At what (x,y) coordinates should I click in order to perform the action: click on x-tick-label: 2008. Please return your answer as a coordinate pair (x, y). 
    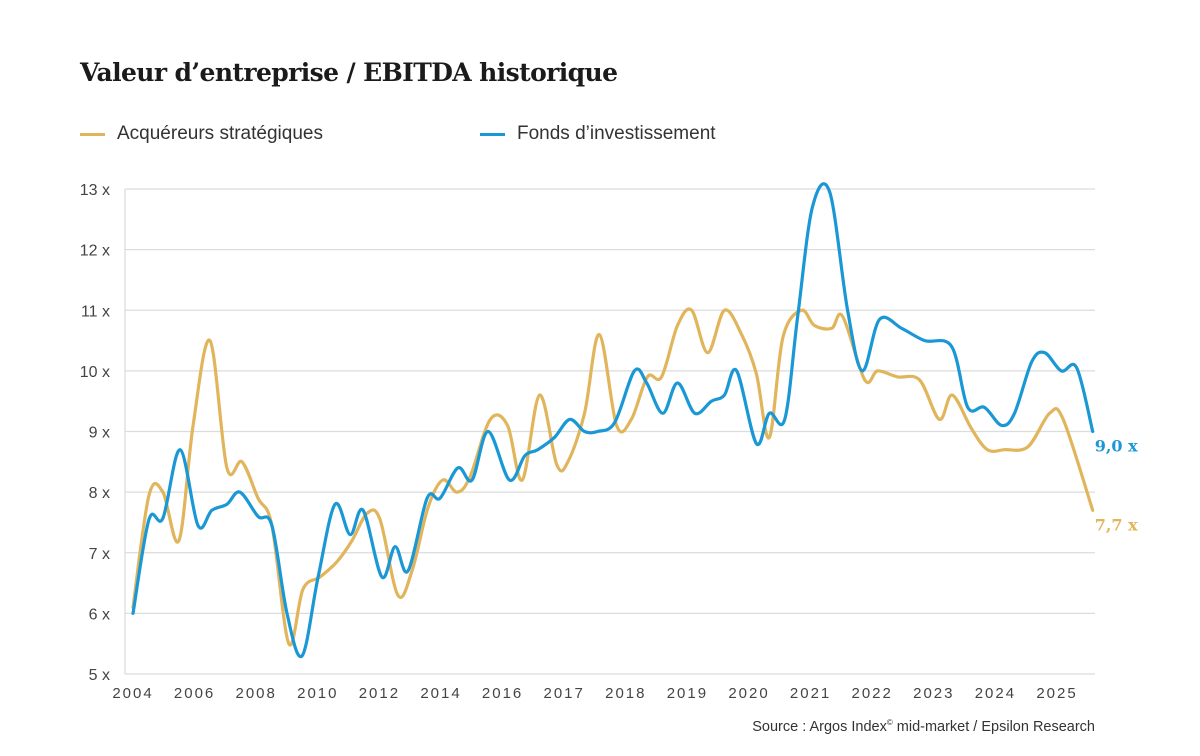
    Looking at the image, I should click on (256, 693).